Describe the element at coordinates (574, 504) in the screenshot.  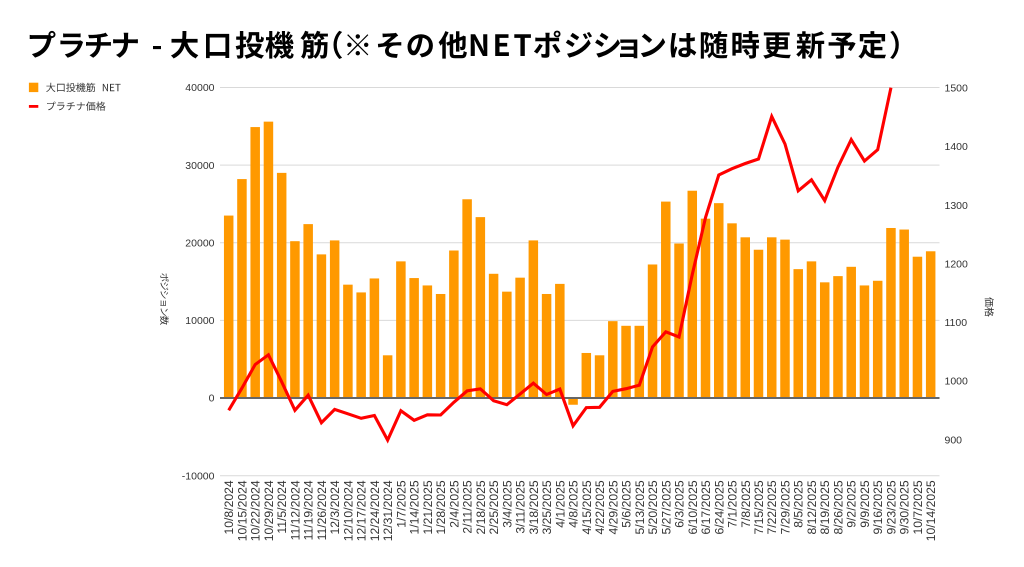
I see `svg-text: 4/8/2025` at that location.